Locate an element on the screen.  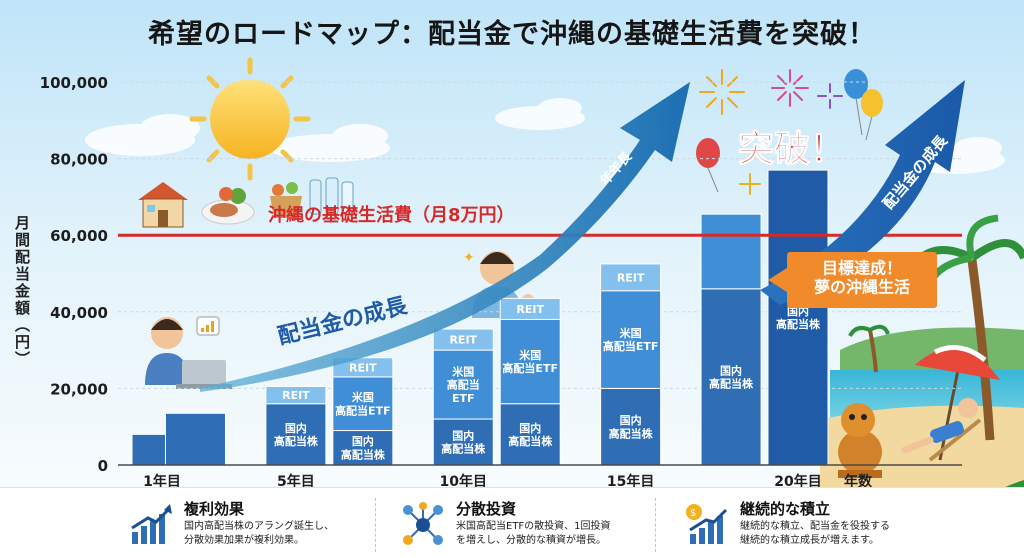
feature-title: 分散投資 is located at coordinates (486, 509).